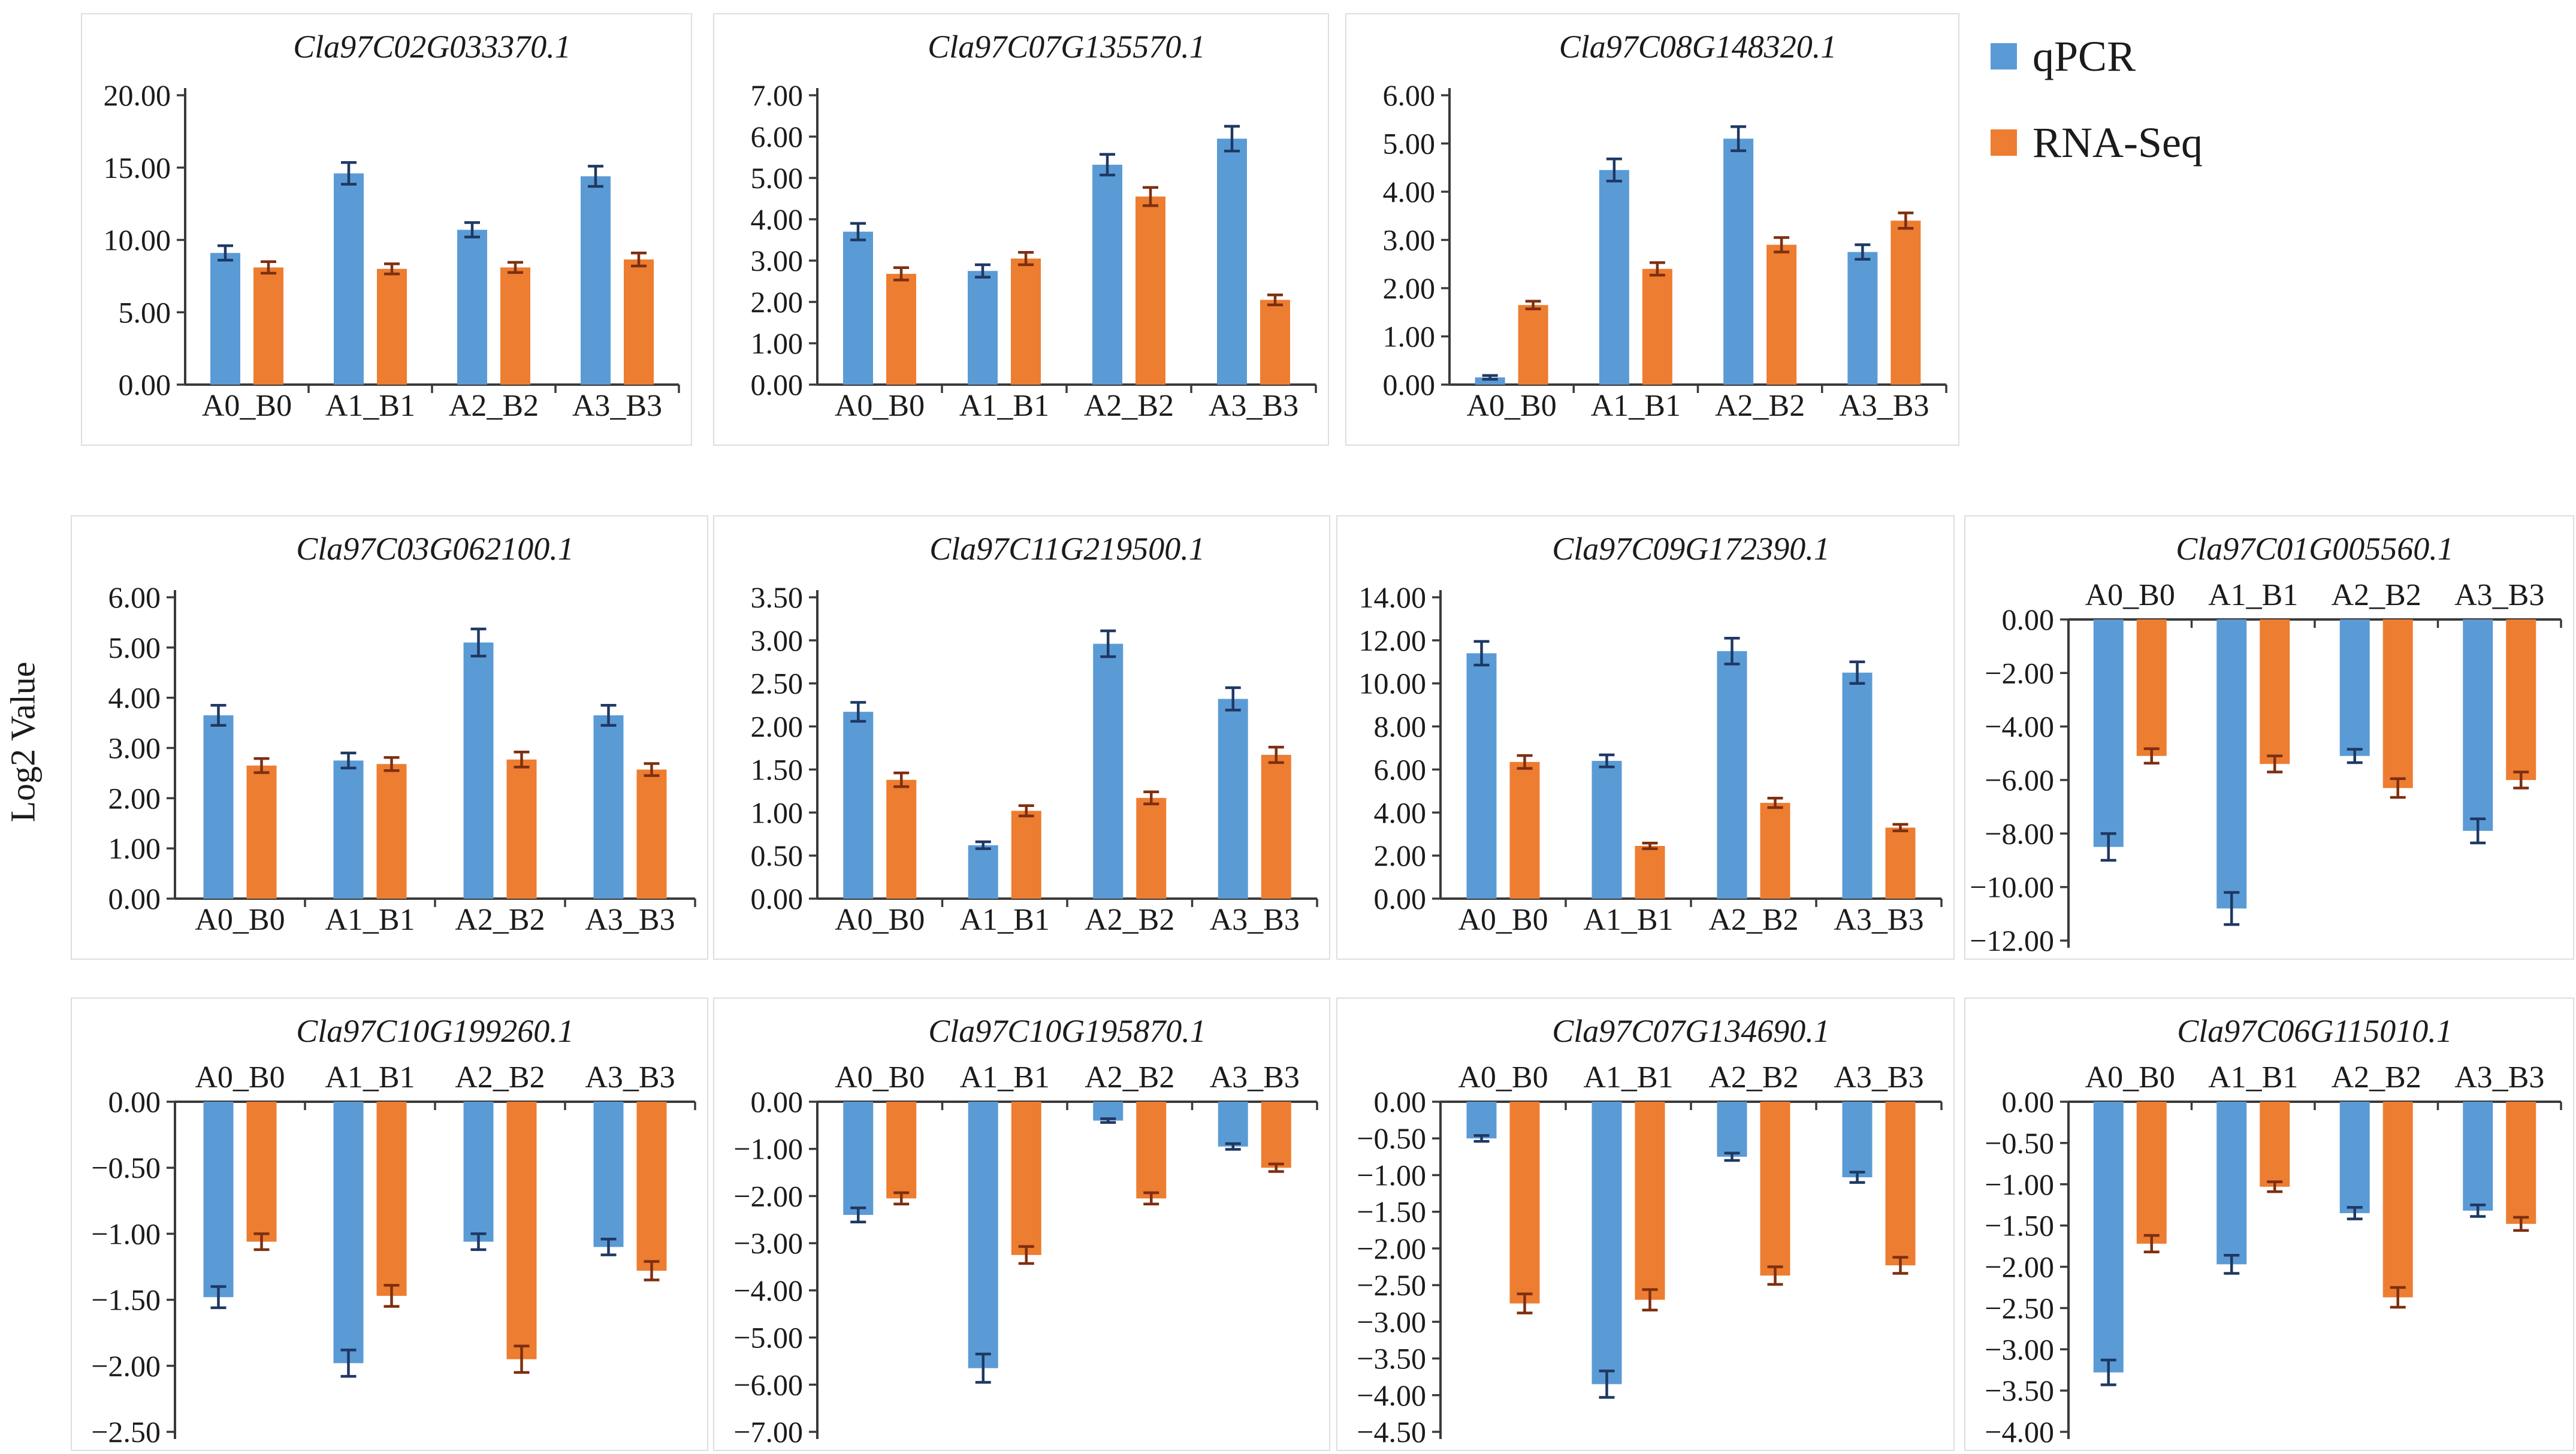 Image resolution: width=2576 pixels, height=1454 pixels. What do you see at coordinates (1691, 549) in the screenshot?
I see `chart-title: Cla97C09G172390.1` at bounding box center [1691, 549].